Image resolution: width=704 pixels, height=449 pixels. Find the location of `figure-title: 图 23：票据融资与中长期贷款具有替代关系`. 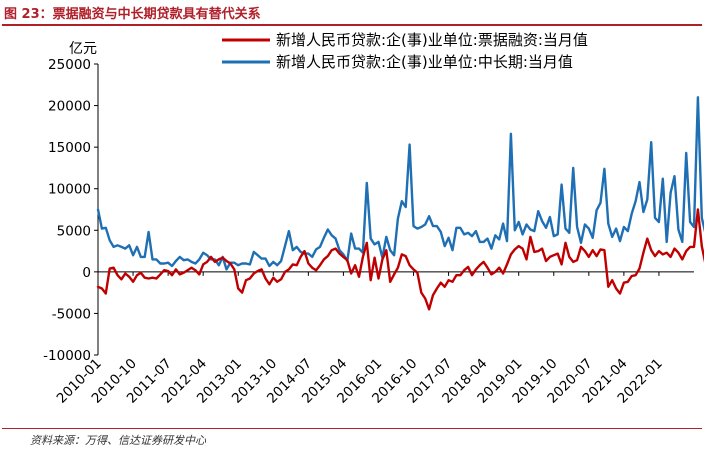

figure-title: 图 23：票据融资与中长期贷款具有替代关系 is located at coordinates (132, 14).